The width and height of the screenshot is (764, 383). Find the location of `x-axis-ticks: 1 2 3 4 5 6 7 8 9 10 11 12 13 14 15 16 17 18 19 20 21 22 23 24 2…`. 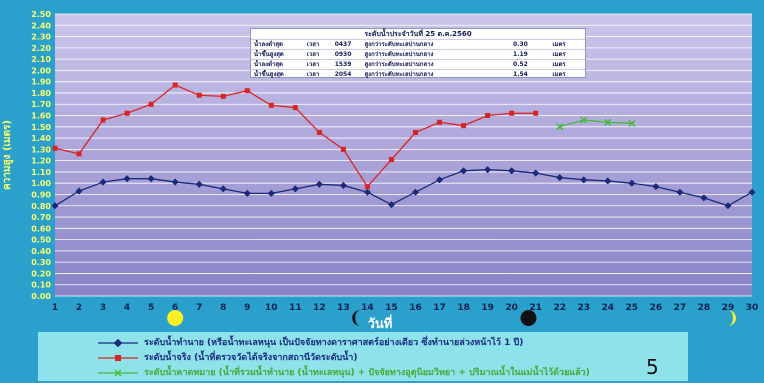

x-axis-ticks: 1 2 3 4 5 6 7 8 9 10 11 12 13 14 15 16 17 18 19 20 21 22 23 24 2… is located at coordinates (405, 308).